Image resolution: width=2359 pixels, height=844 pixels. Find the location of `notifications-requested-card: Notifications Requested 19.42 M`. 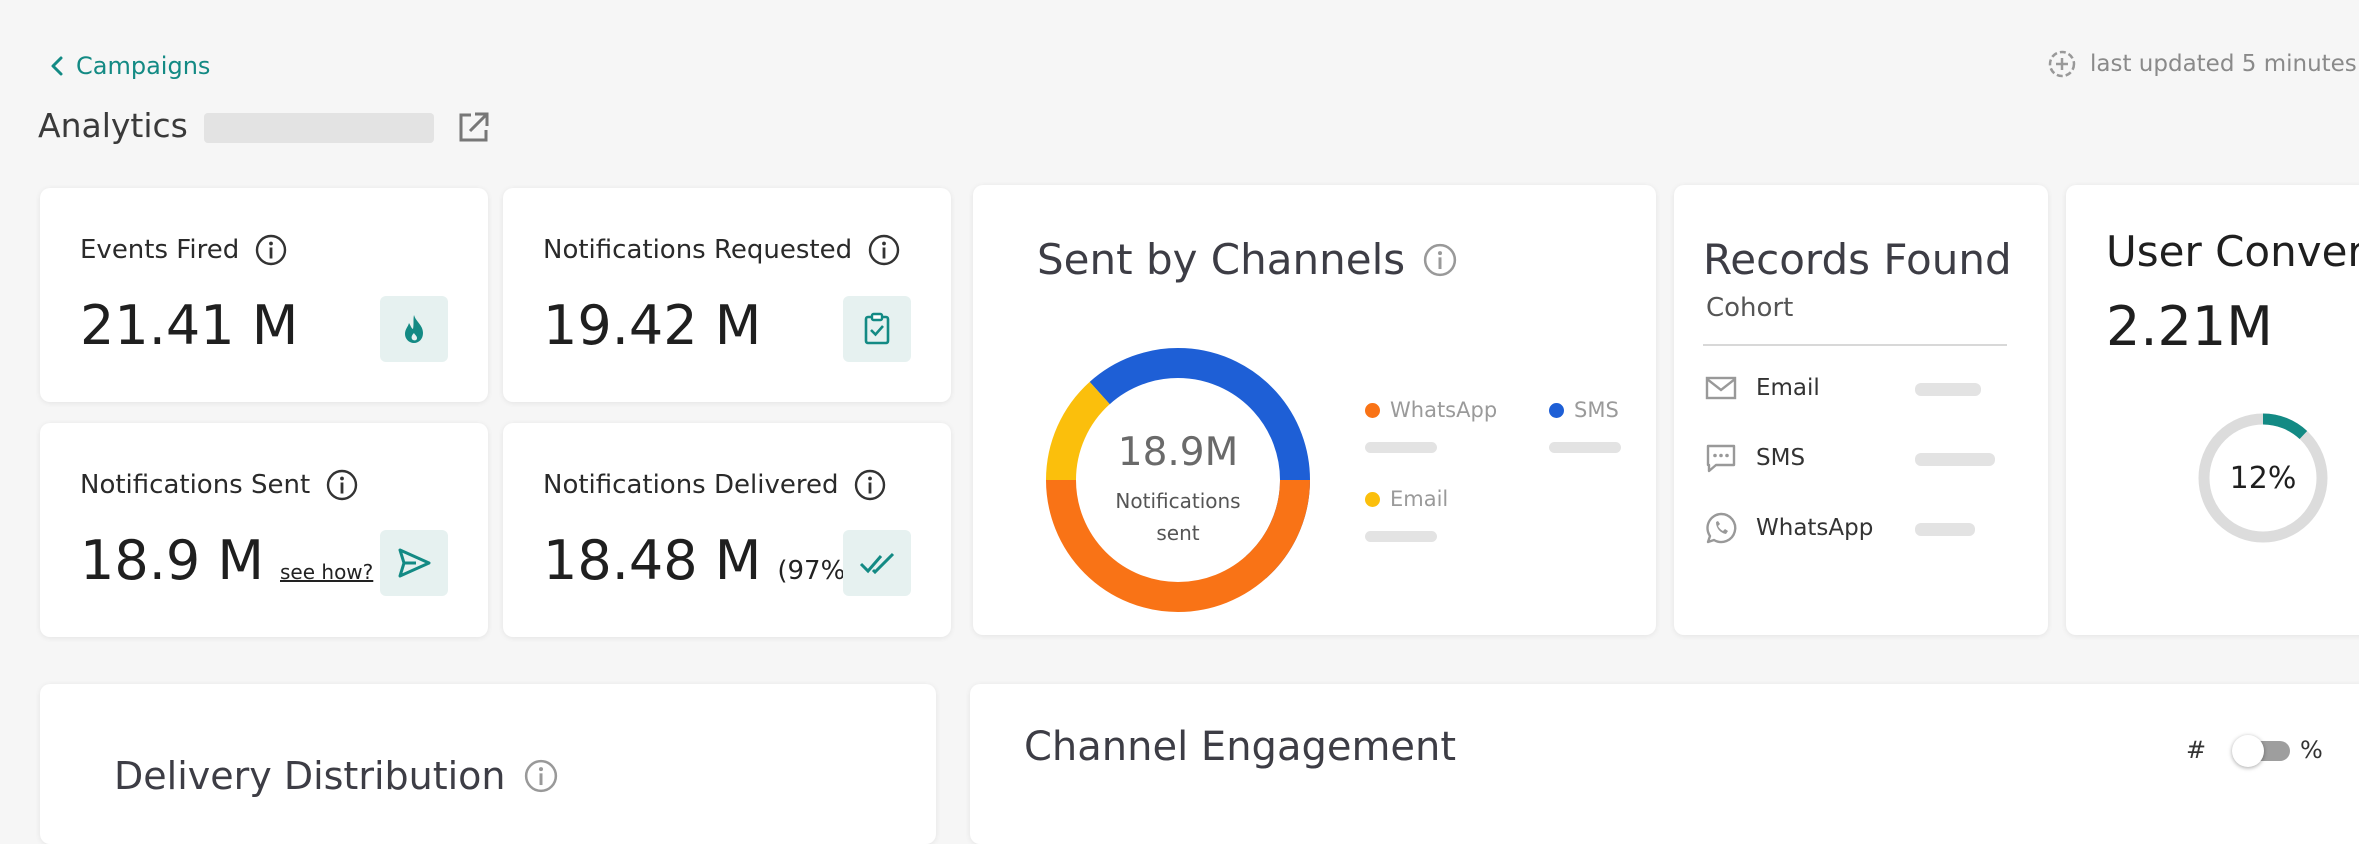

notifications-requested-card: Notifications Requested 19.42 M is located at coordinates (727, 295).